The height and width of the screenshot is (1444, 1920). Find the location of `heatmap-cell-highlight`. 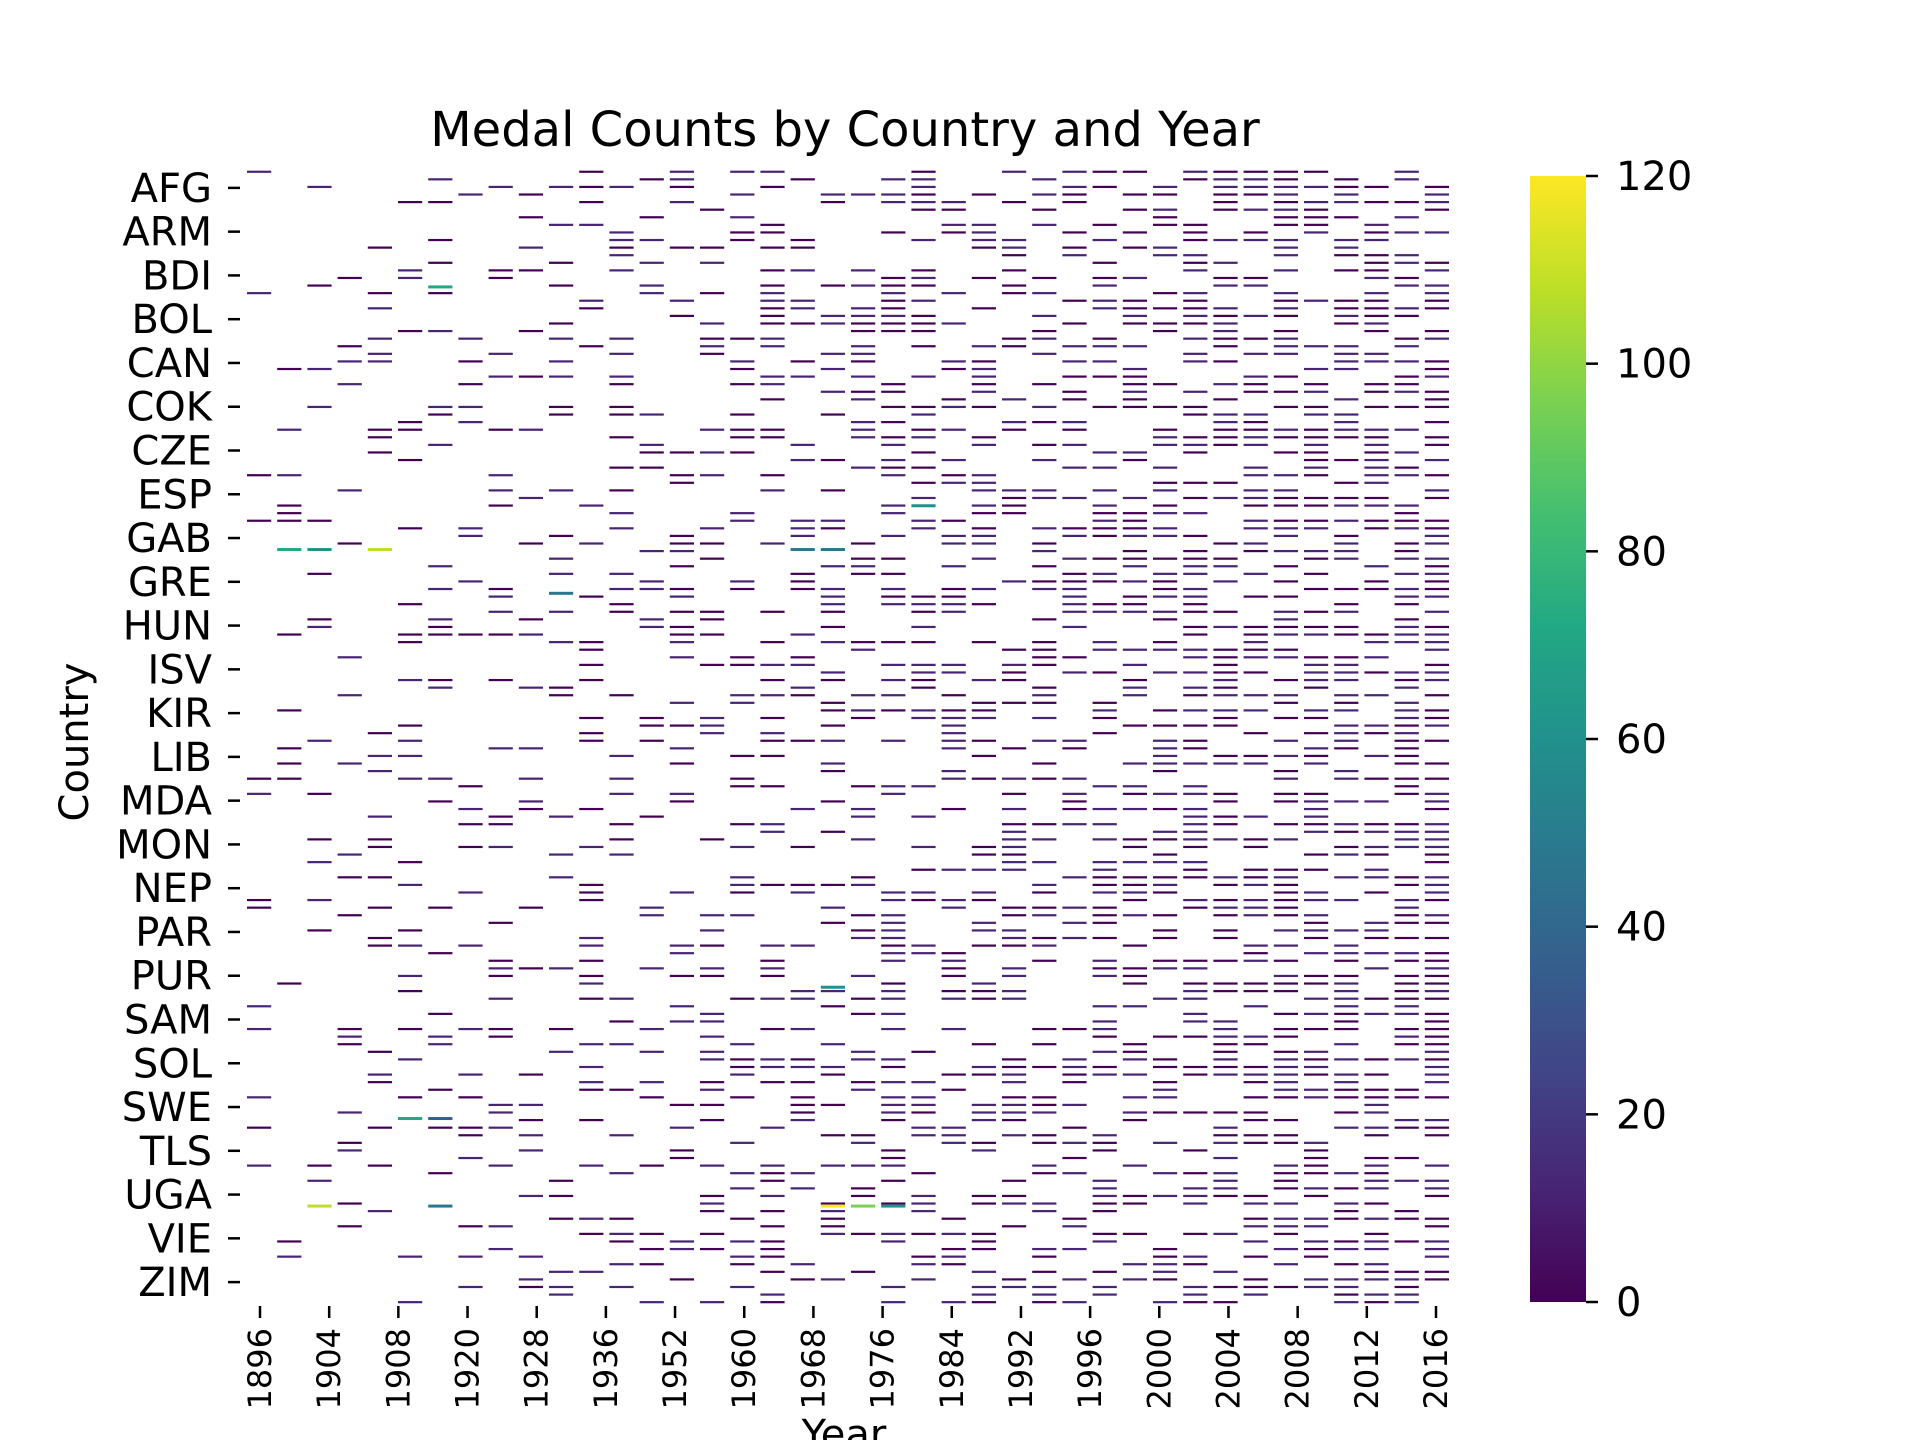

heatmap-cell-highlight is located at coordinates (440, 287).